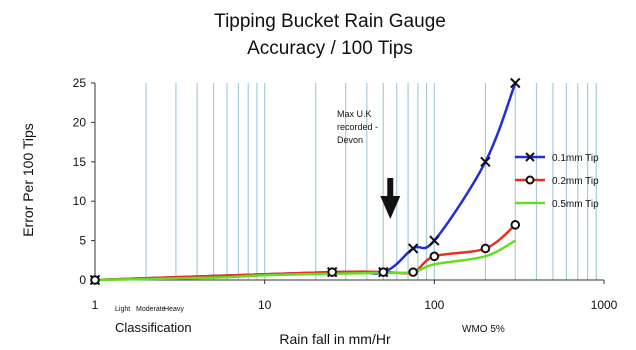  Describe the element at coordinates (575, 204) in the screenshot. I see `legend-label: 0.5mm Tip` at that location.